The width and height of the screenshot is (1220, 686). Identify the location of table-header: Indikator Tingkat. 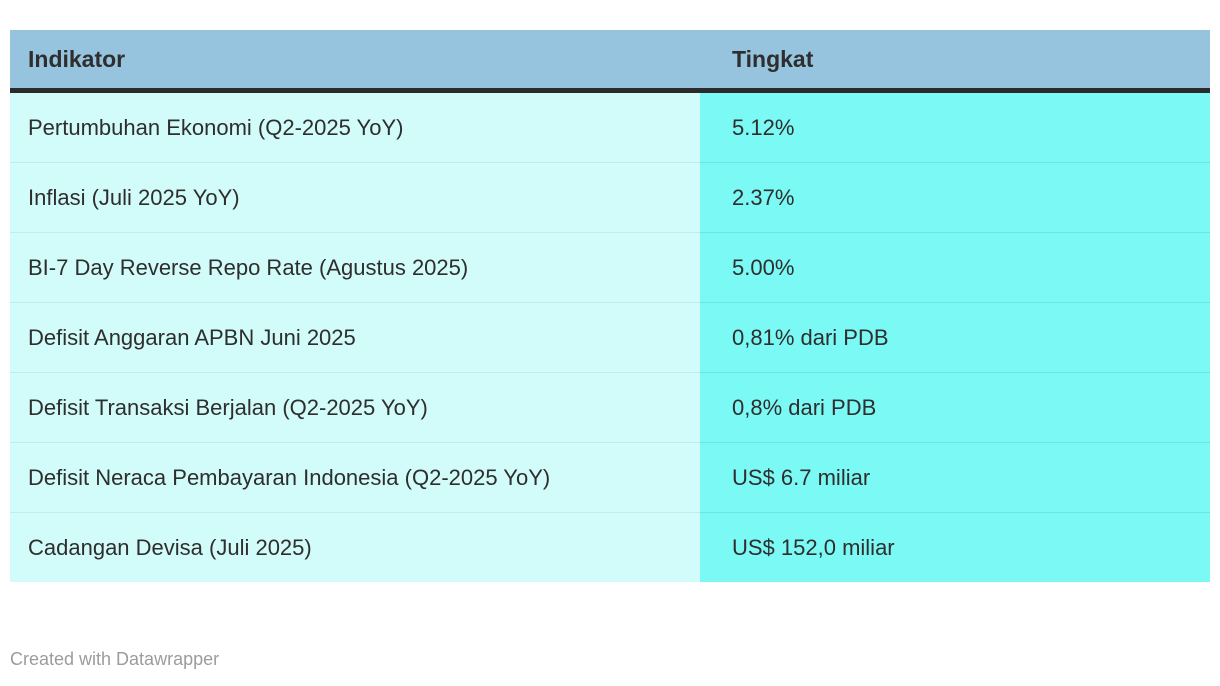
(610, 61).